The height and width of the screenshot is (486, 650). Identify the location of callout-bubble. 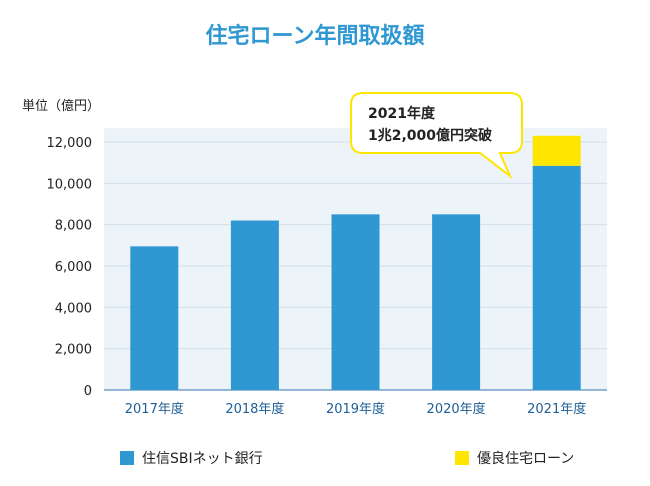
(436, 136).